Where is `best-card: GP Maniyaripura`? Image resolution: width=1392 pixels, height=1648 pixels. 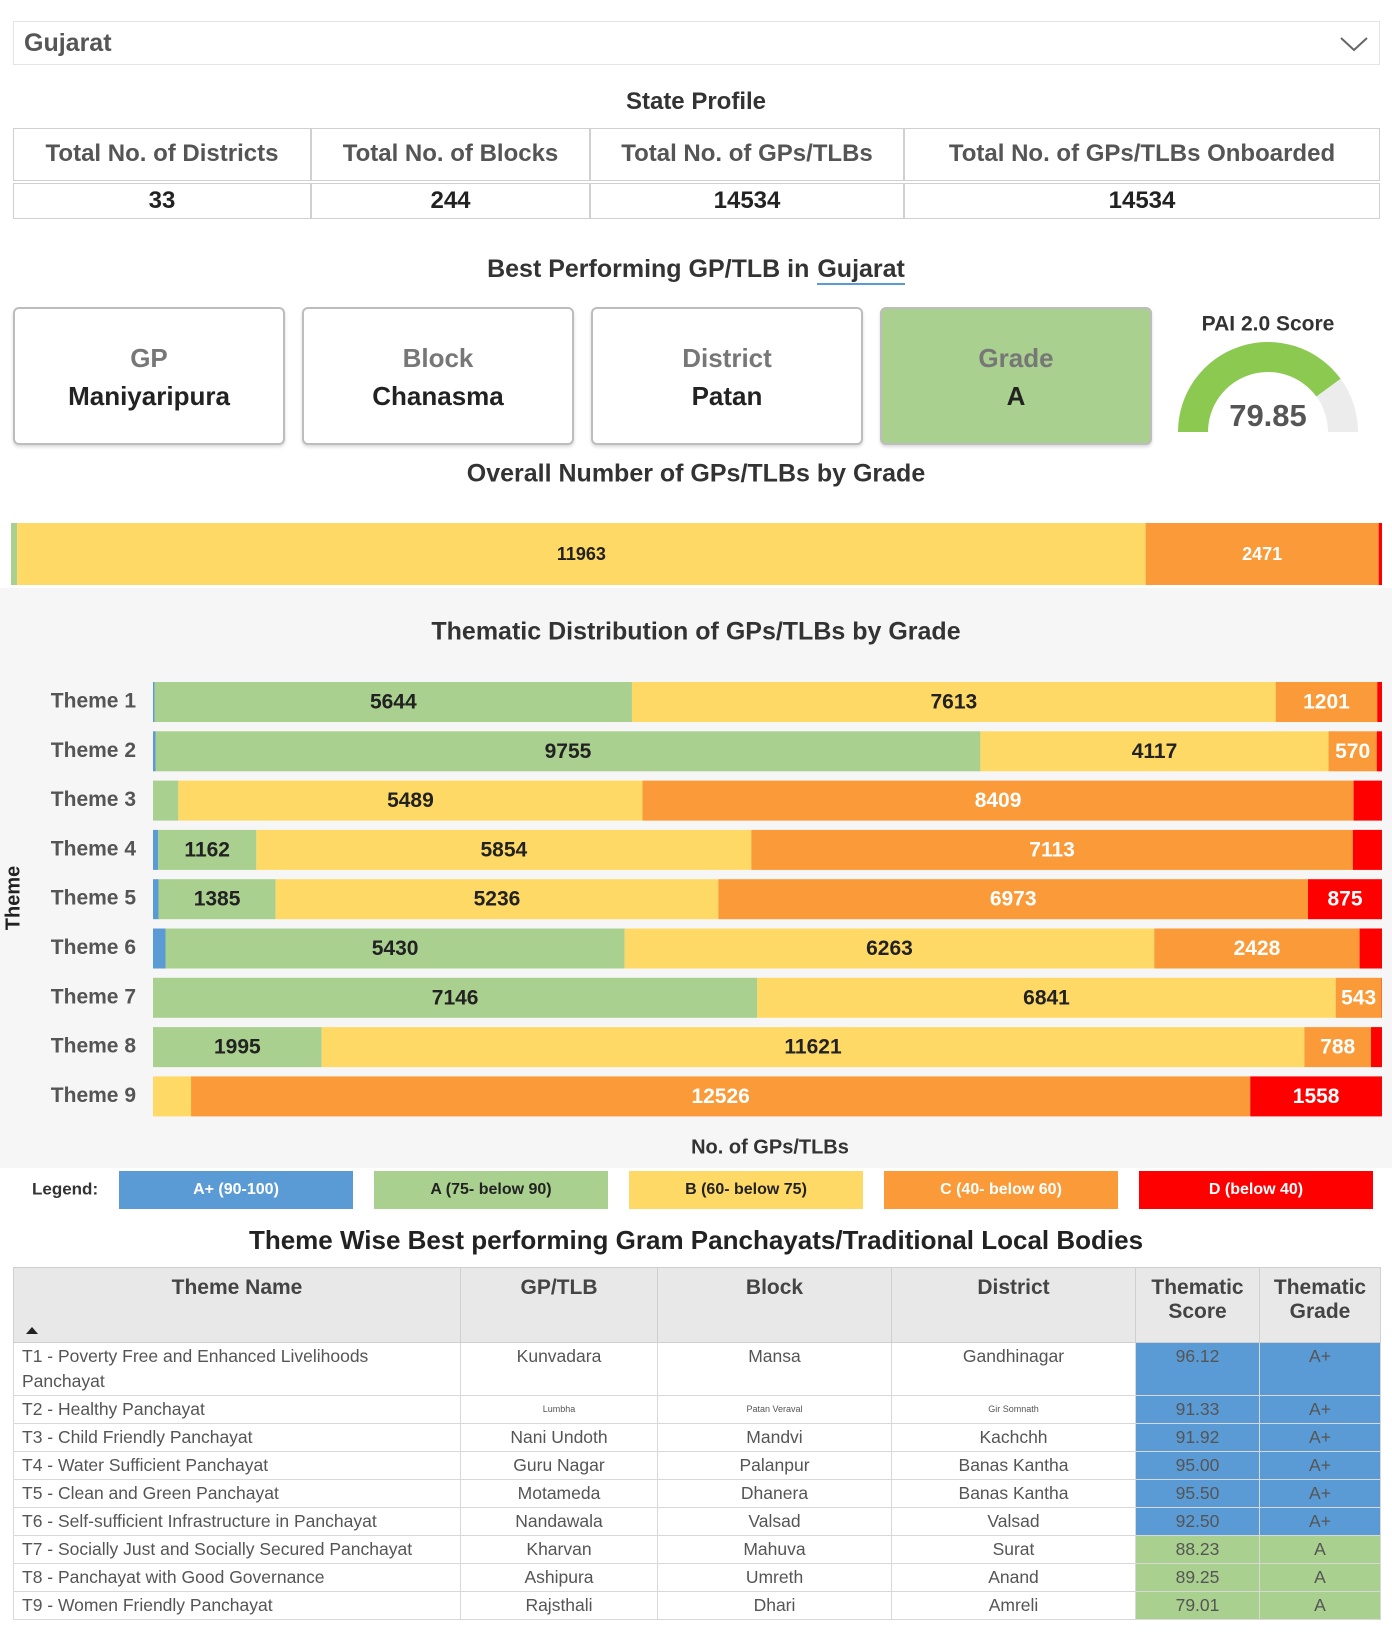 best-card: GP Maniyaripura is located at coordinates (149, 376).